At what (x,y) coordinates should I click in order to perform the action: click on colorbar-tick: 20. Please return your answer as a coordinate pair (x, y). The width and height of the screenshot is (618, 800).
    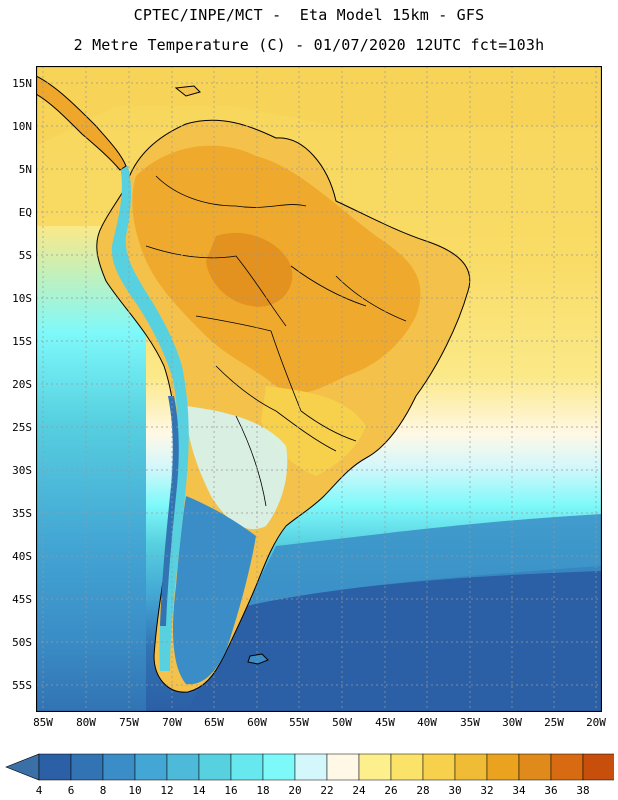
    Looking at the image, I should click on (295, 790).